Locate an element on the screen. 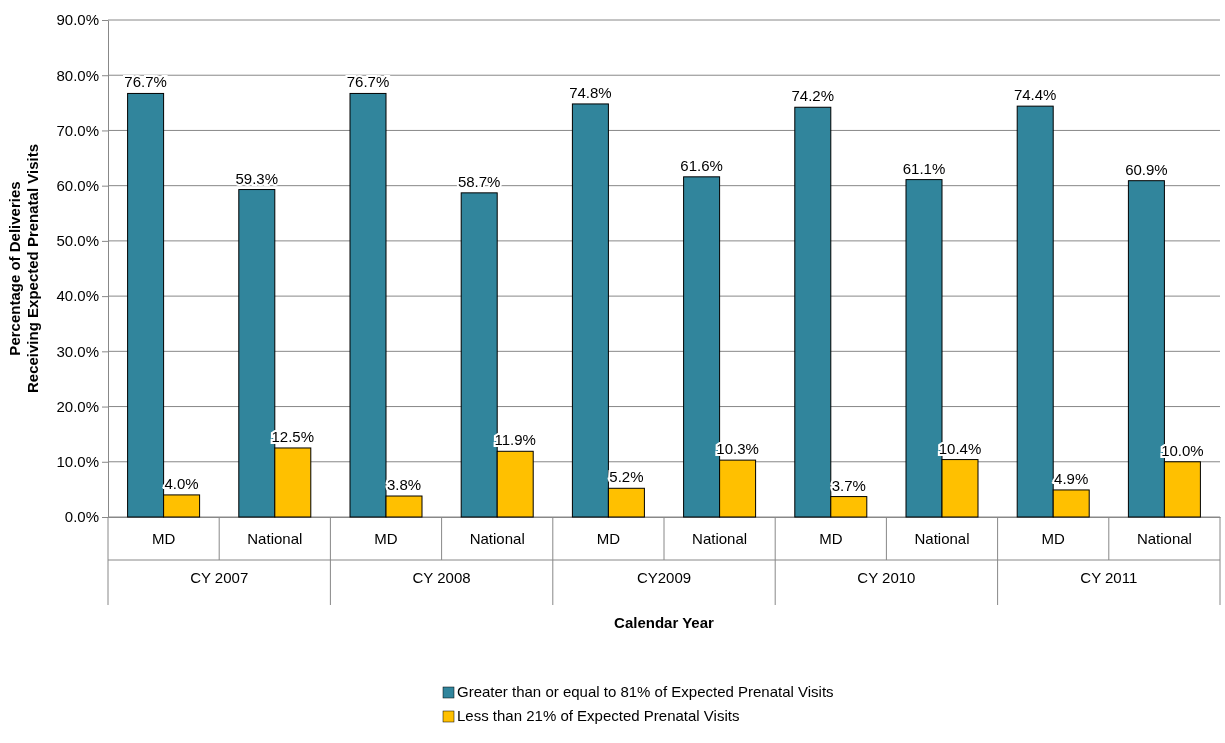 This screenshot has width=1225, height=743. y-tick-label: 20.0% is located at coordinates (77, 406).